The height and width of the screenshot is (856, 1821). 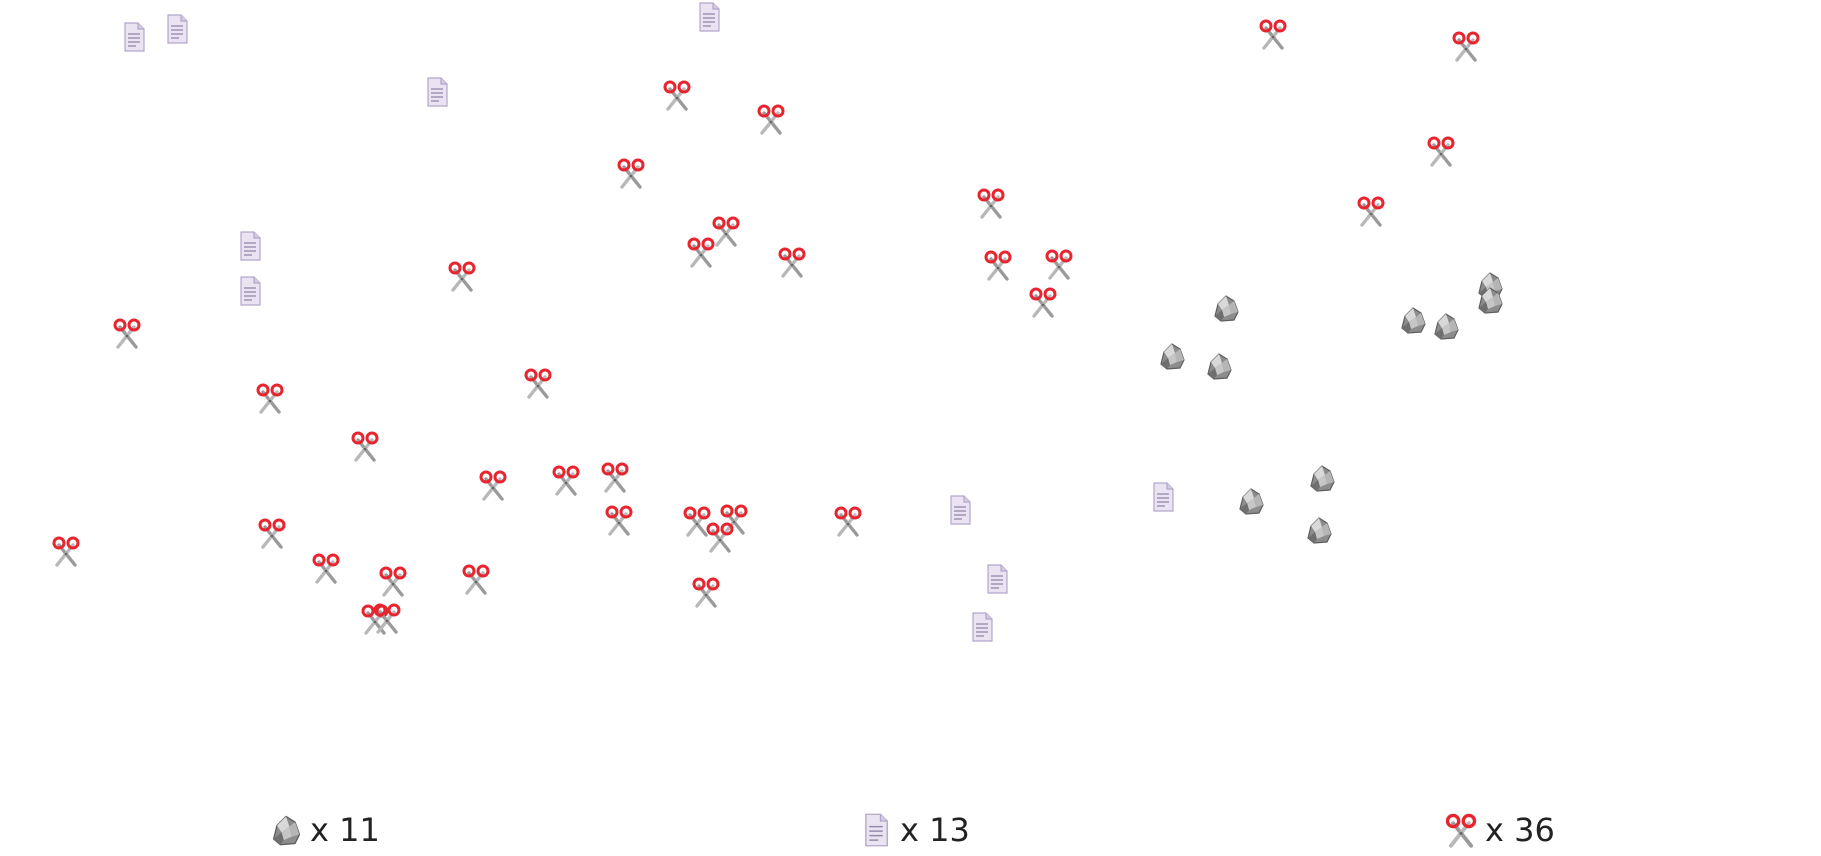 What do you see at coordinates (935, 830) in the screenshot?
I see `tally-paper-count: x 13` at bounding box center [935, 830].